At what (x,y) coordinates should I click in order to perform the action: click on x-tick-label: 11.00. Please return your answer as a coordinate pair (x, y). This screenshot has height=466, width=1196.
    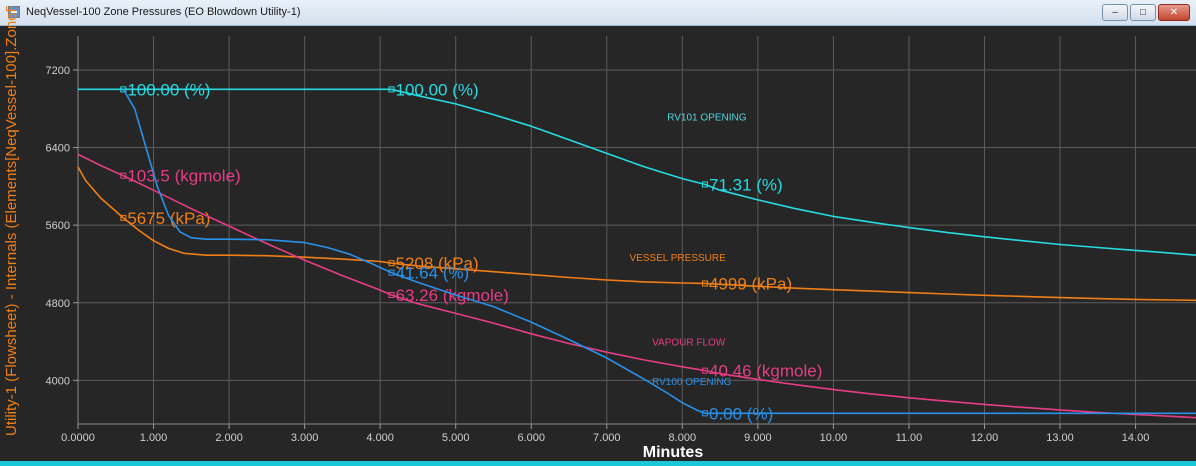
    Looking at the image, I should click on (909, 438).